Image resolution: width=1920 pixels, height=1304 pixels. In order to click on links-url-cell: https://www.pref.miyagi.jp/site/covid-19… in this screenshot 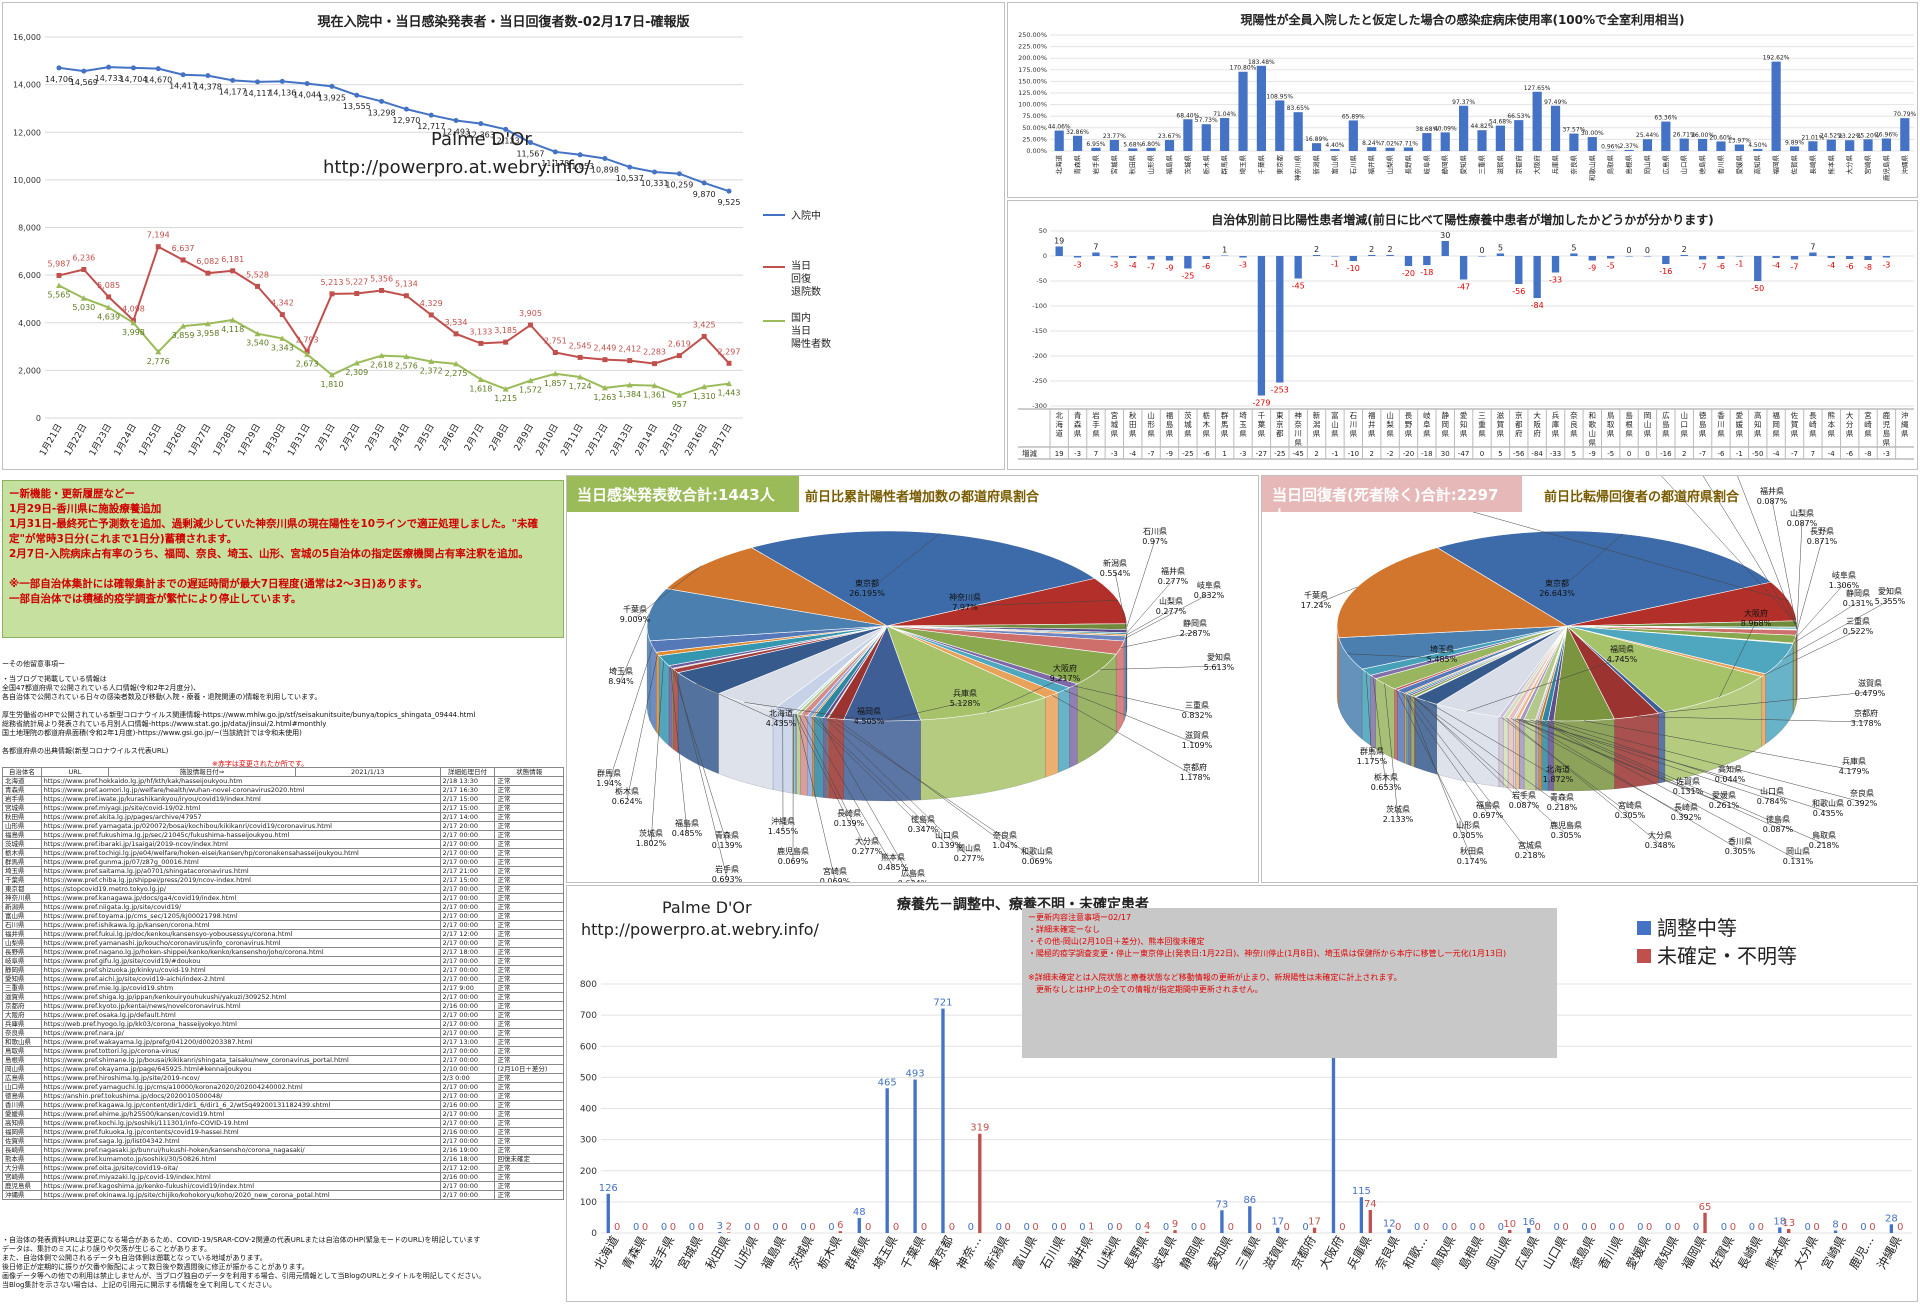, I will do `click(240, 808)`.